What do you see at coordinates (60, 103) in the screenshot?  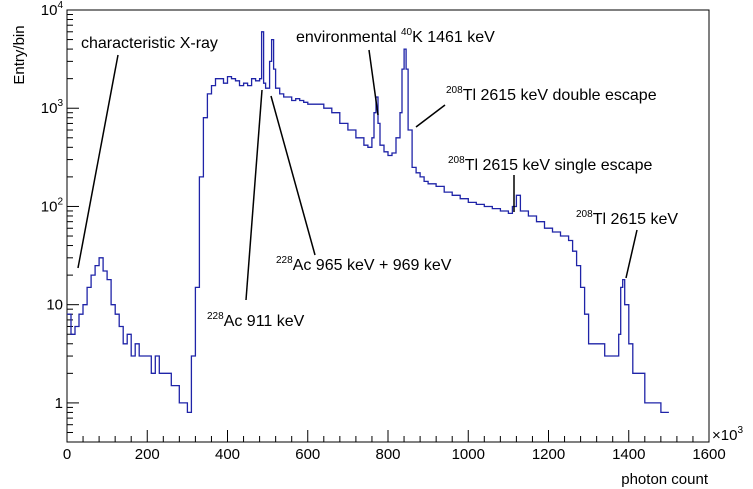 I see `y-tick-label-exp: 3` at bounding box center [60, 103].